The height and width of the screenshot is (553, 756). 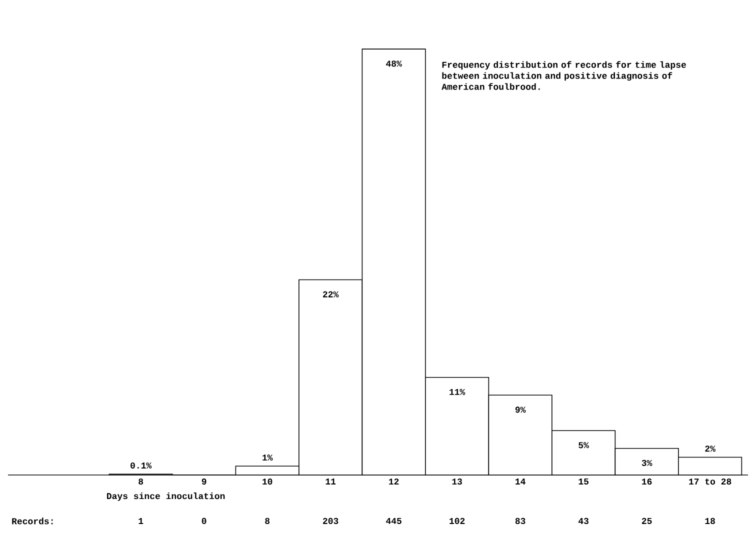 I want to click on x-tick-label: 16, so click(x=647, y=481).